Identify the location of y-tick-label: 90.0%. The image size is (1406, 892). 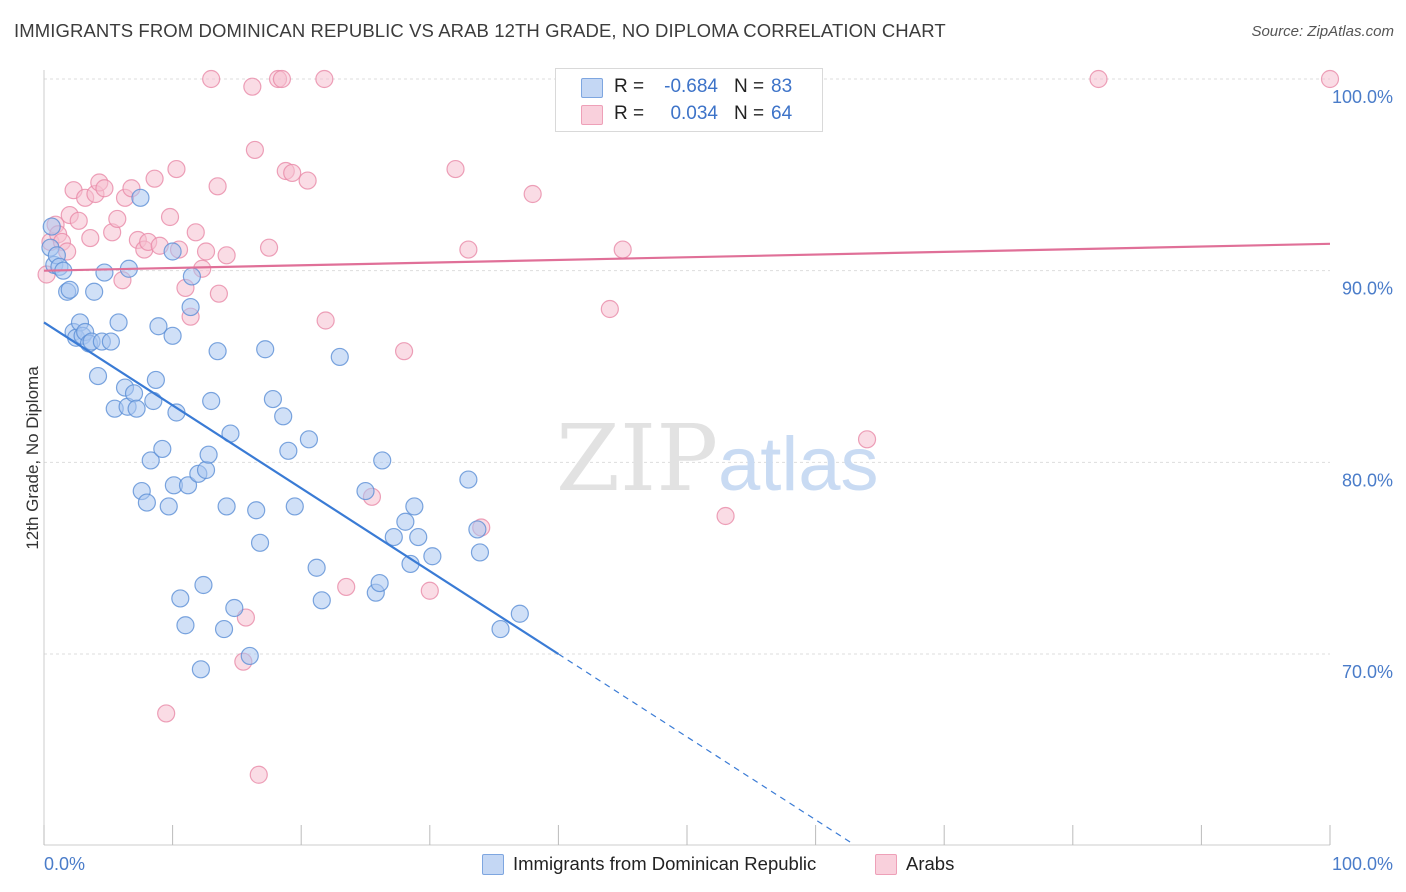
(1367, 289).